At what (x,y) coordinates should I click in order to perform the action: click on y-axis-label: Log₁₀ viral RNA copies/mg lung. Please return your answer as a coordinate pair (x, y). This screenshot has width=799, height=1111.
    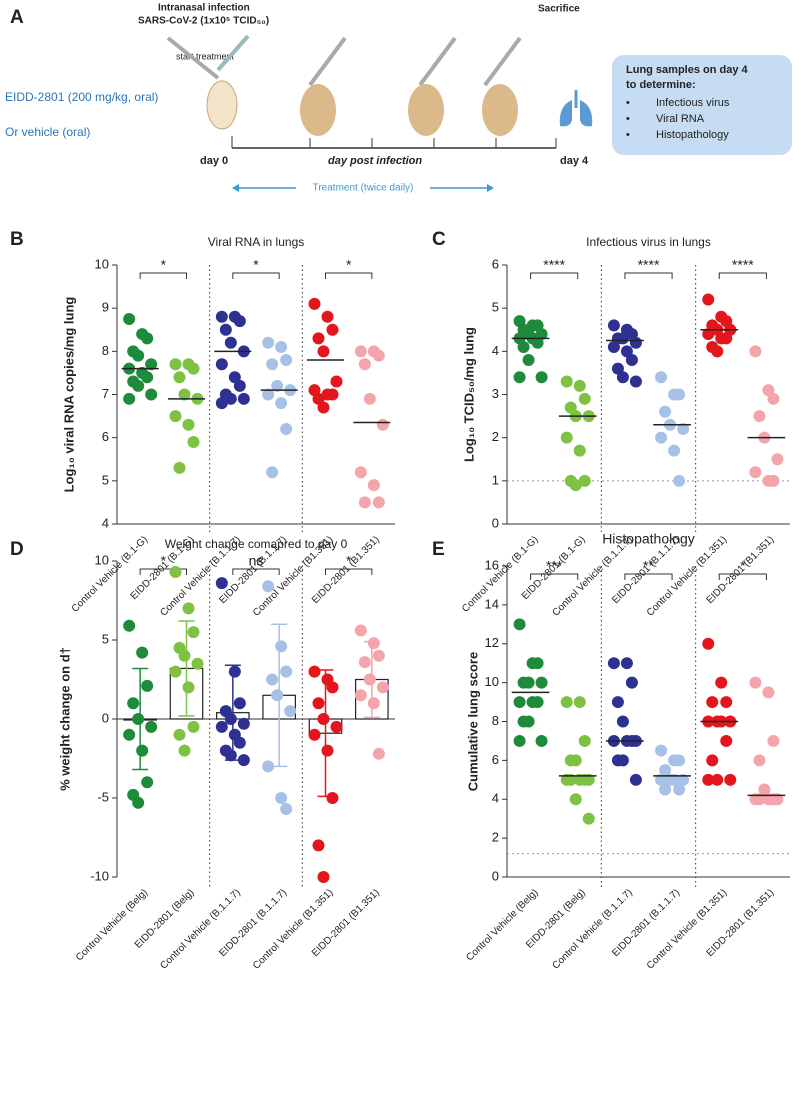
    Looking at the image, I should click on (68, 395).